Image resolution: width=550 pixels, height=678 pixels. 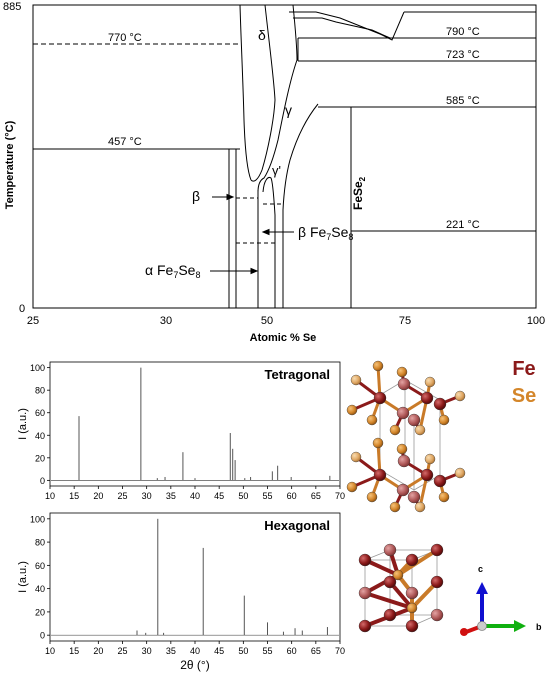 I want to click on element-legend: Fe Se, so click(x=524, y=382).